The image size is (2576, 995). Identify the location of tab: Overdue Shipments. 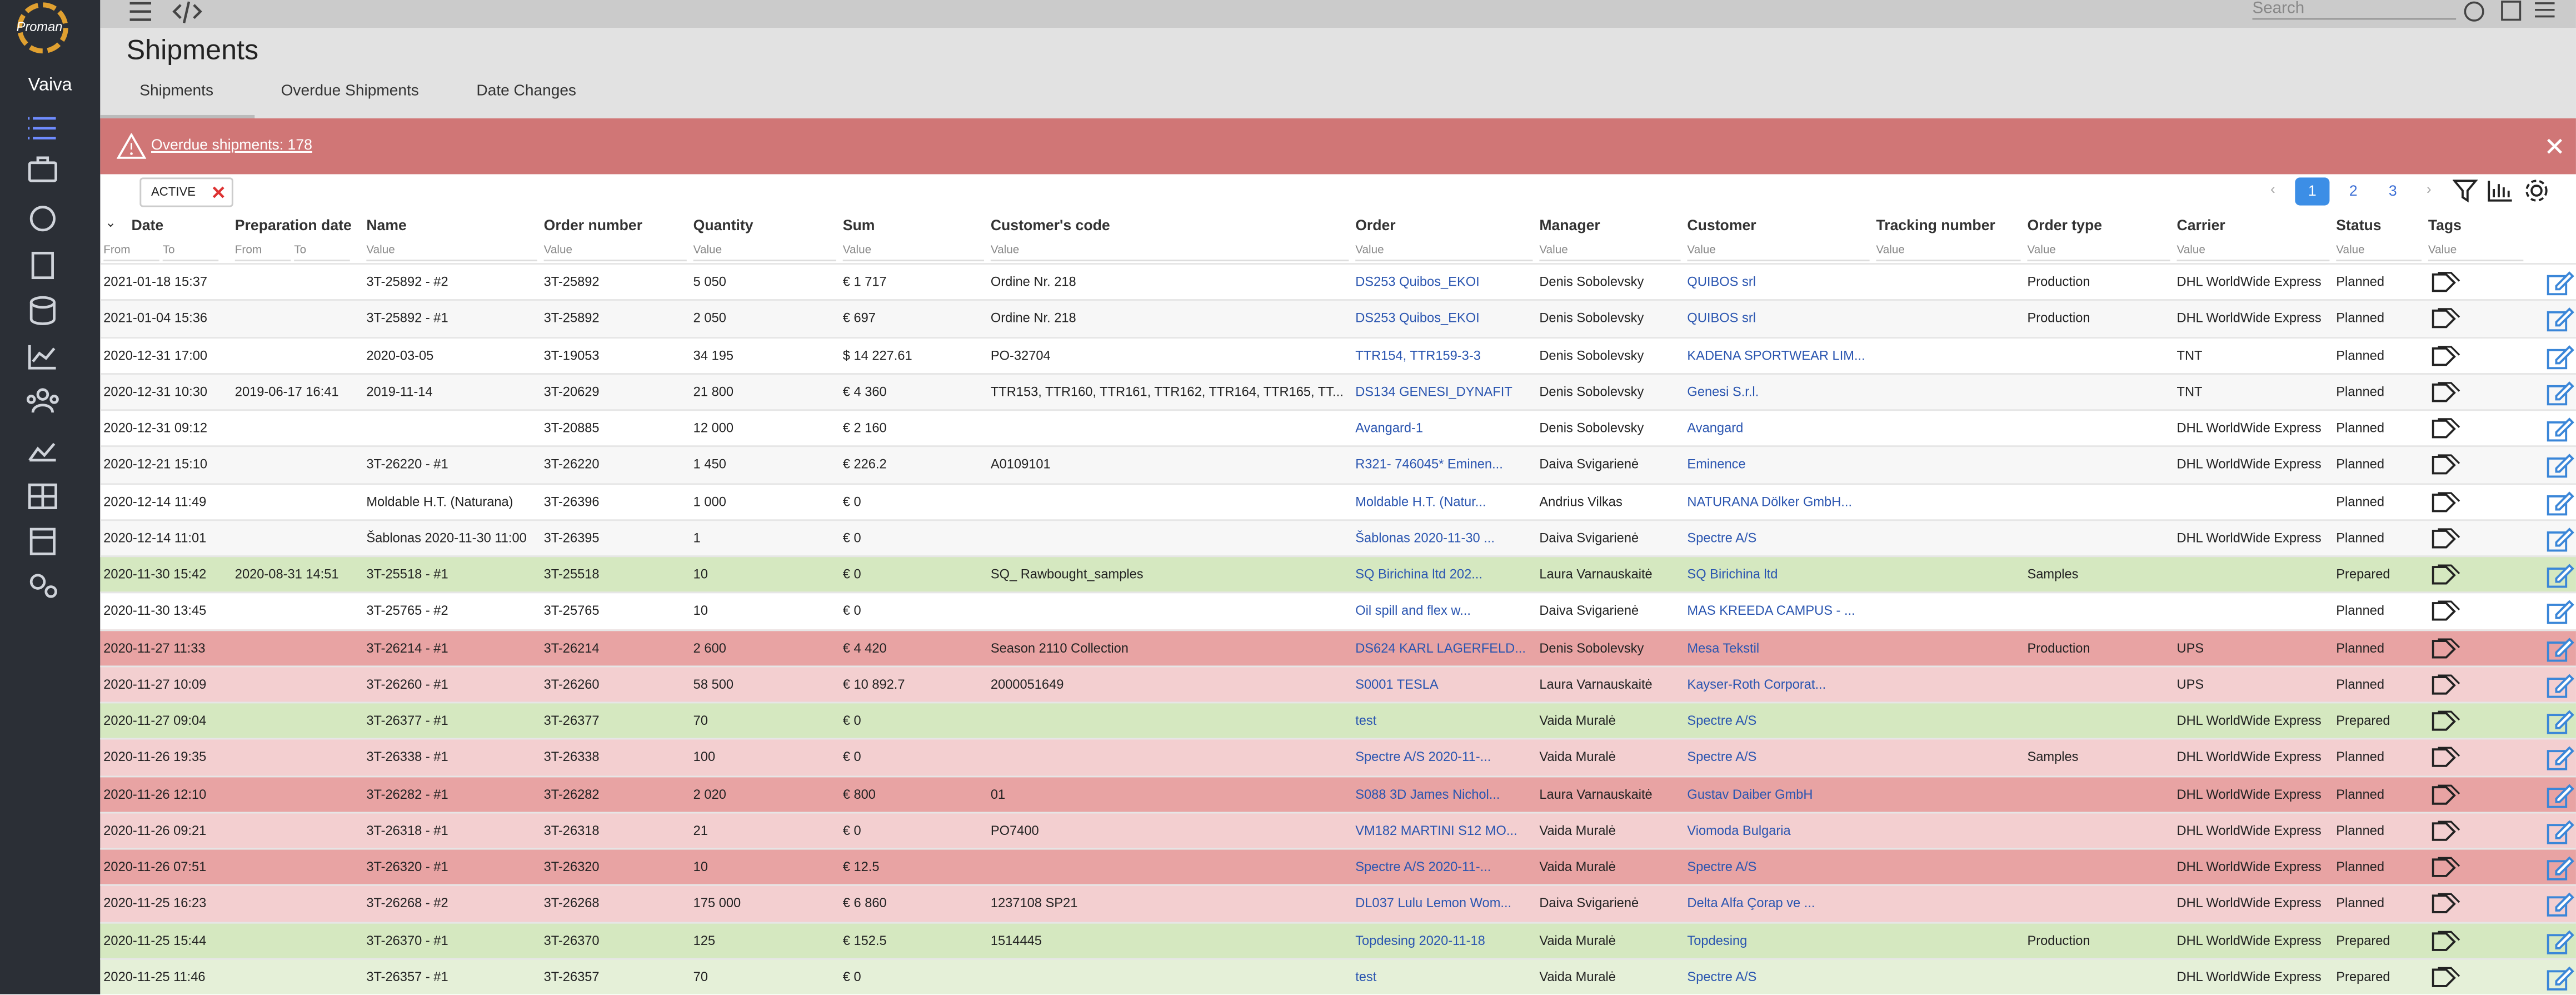
(350, 92).